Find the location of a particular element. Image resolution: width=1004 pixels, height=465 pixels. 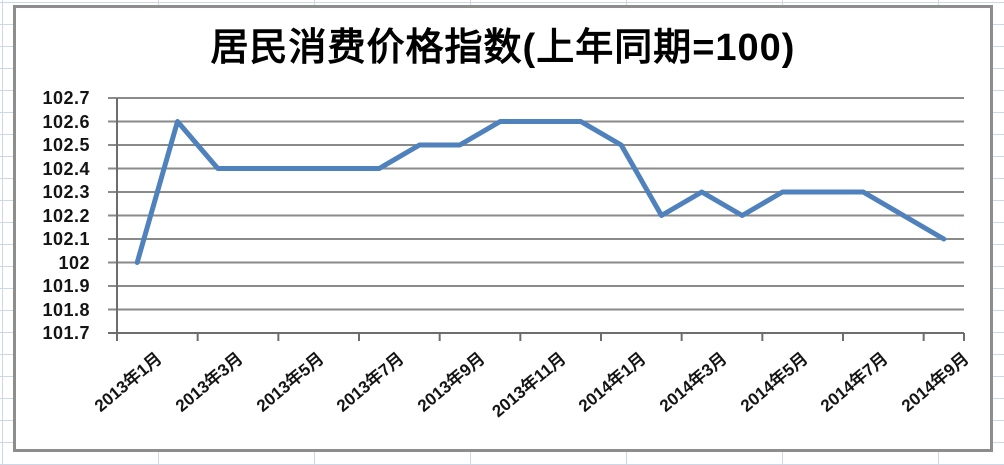

y-axis-tick-label: 102 is located at coordinates (74, 262).